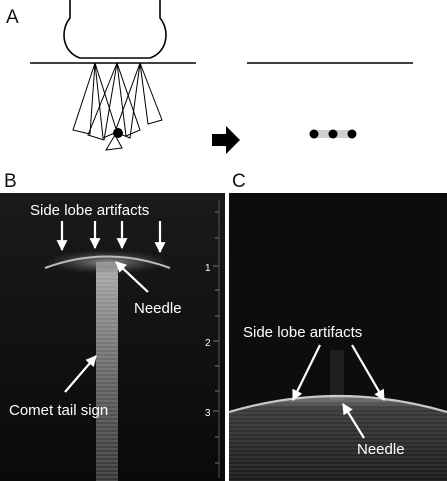 The width and height of the screenshot is (447, 481). I want to click on side-lobe-label-b: Side lobe artifacts, so click(89, 210).